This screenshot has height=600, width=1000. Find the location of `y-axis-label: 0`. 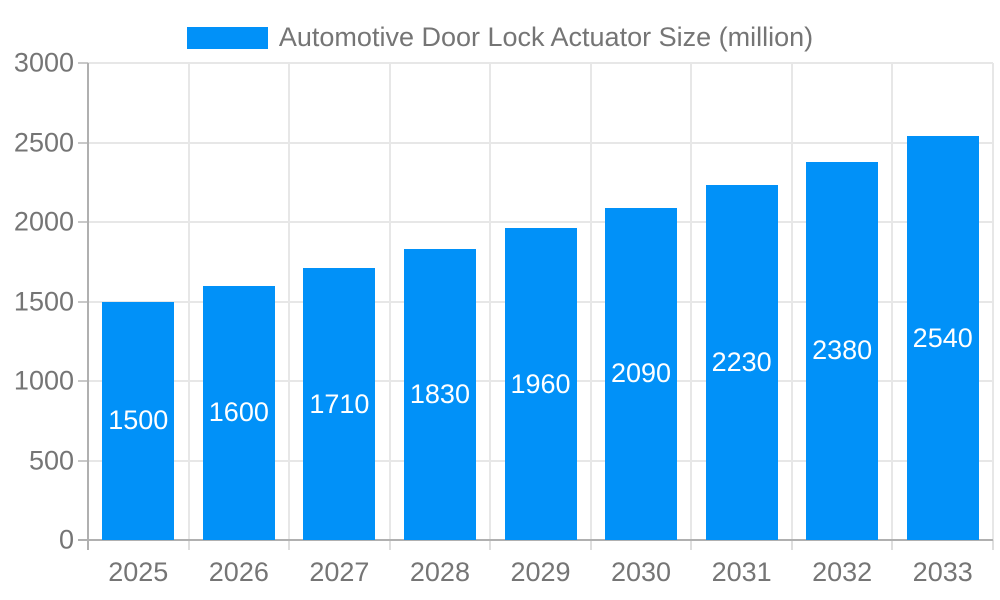

y-axis-label: 0 is located at coordinates (66, 539).